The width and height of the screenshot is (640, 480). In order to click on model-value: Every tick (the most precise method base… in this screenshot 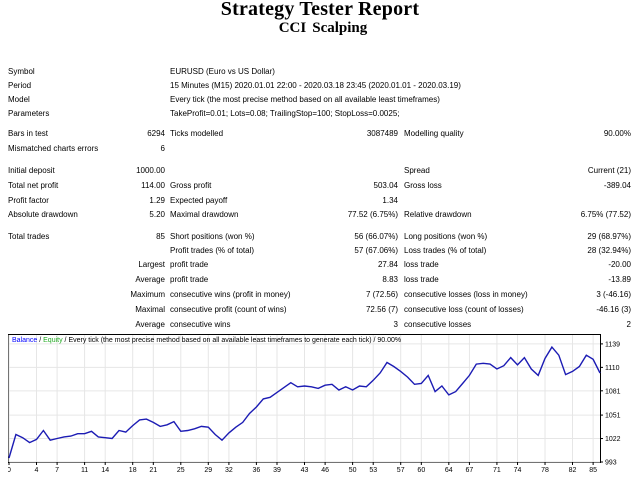, I will do `click(305, 99)`.